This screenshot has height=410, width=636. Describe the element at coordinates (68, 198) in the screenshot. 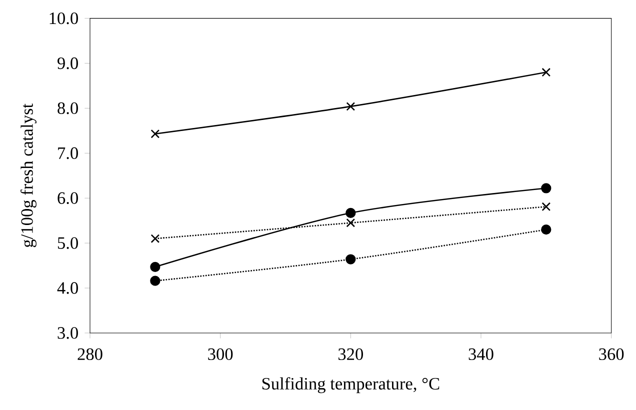

I see `y-tick-label: 6.0` at that location.